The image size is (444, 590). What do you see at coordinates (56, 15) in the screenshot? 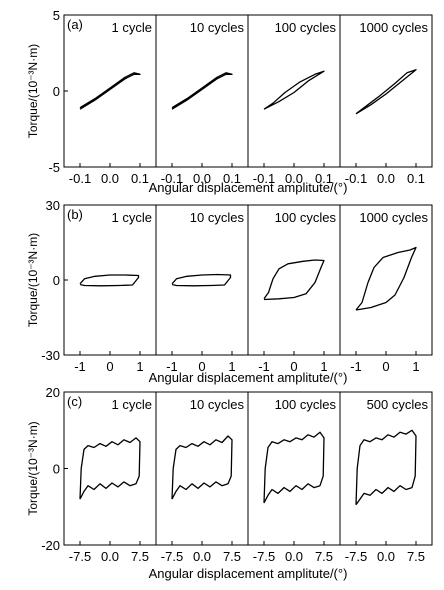
I see `y-tick-label: 5` at bounding box center [56, 15].